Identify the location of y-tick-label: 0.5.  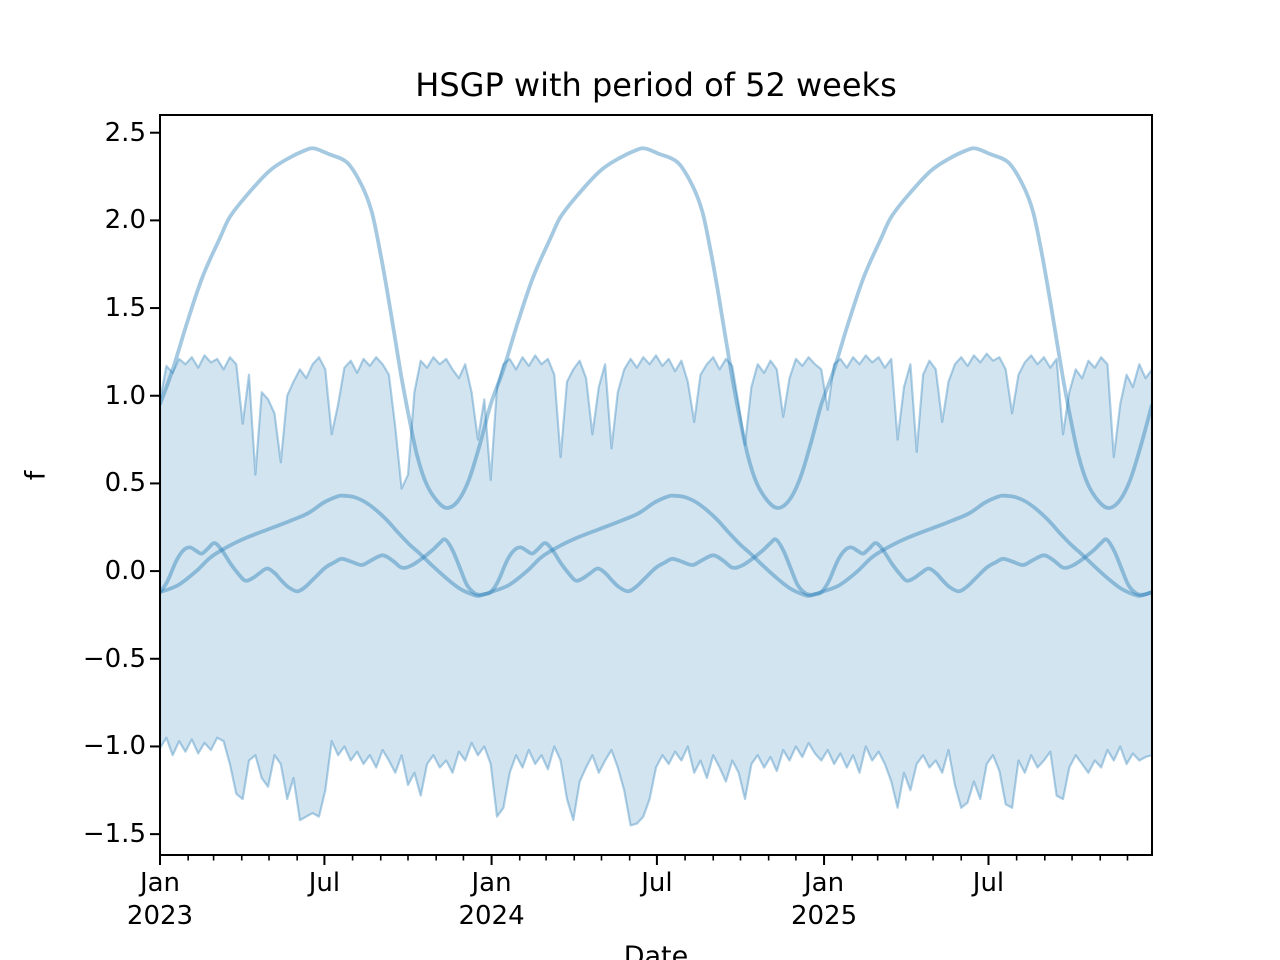
(125, 483).